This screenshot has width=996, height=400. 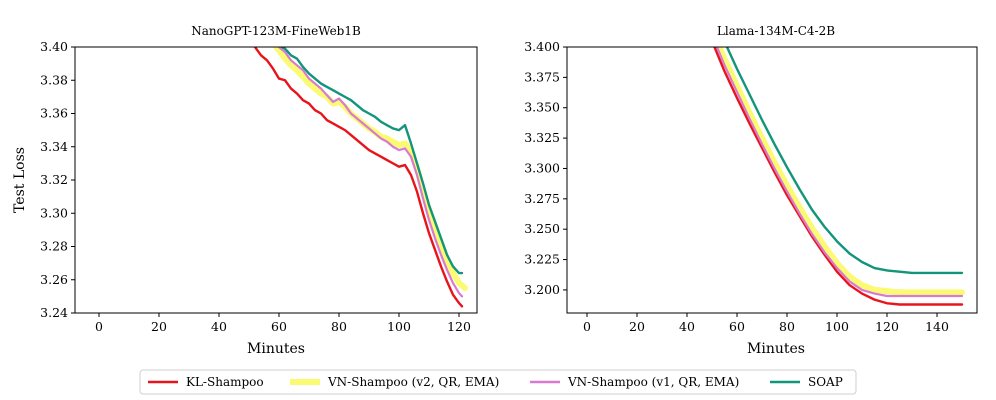 What do you see at coordinates (737, 326) in the screenshot?
I see `x-tick-label-right: 60` at bounding box center [737, 326].